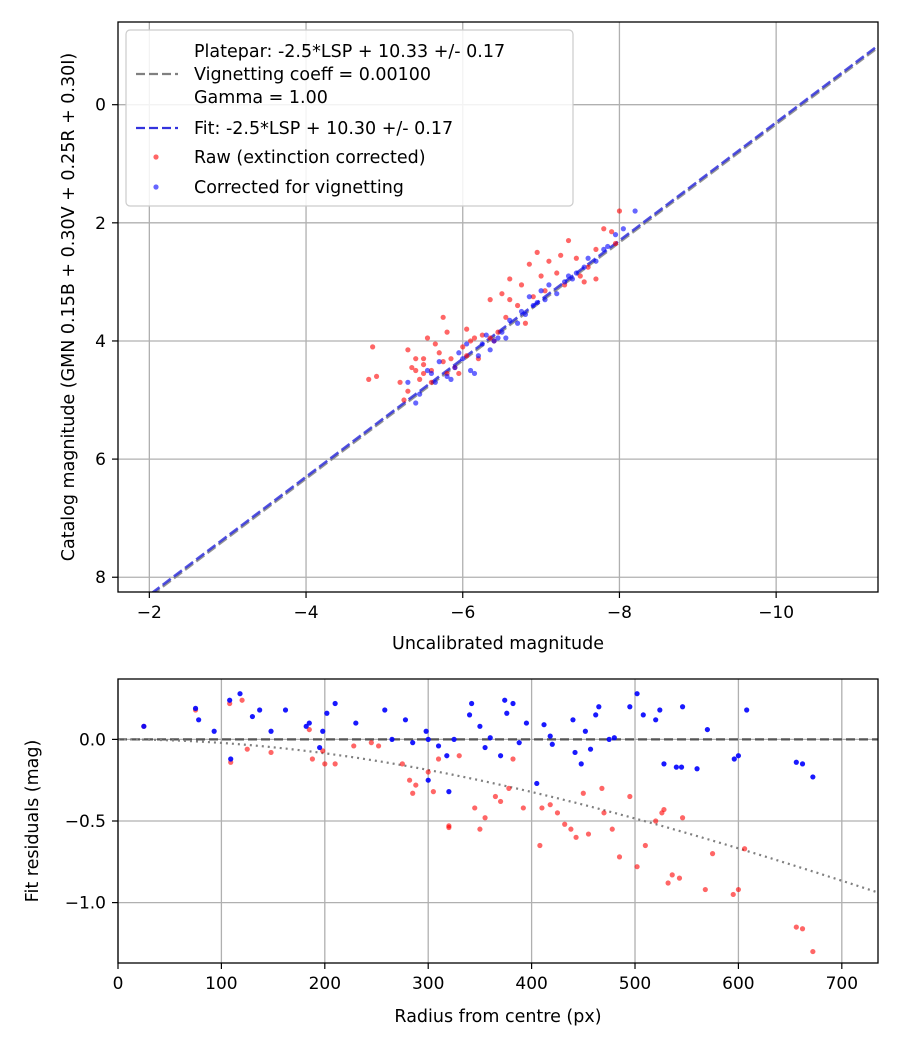 Image resolution: width=900 pixels, height=1050 pixels. What do you see at coordinates (323, 129) in the screenshot?
I see `legend-fit-label: Fit: -2.5*LSP + 10.30 +/- 0.17` at bounding box center [323, 129].